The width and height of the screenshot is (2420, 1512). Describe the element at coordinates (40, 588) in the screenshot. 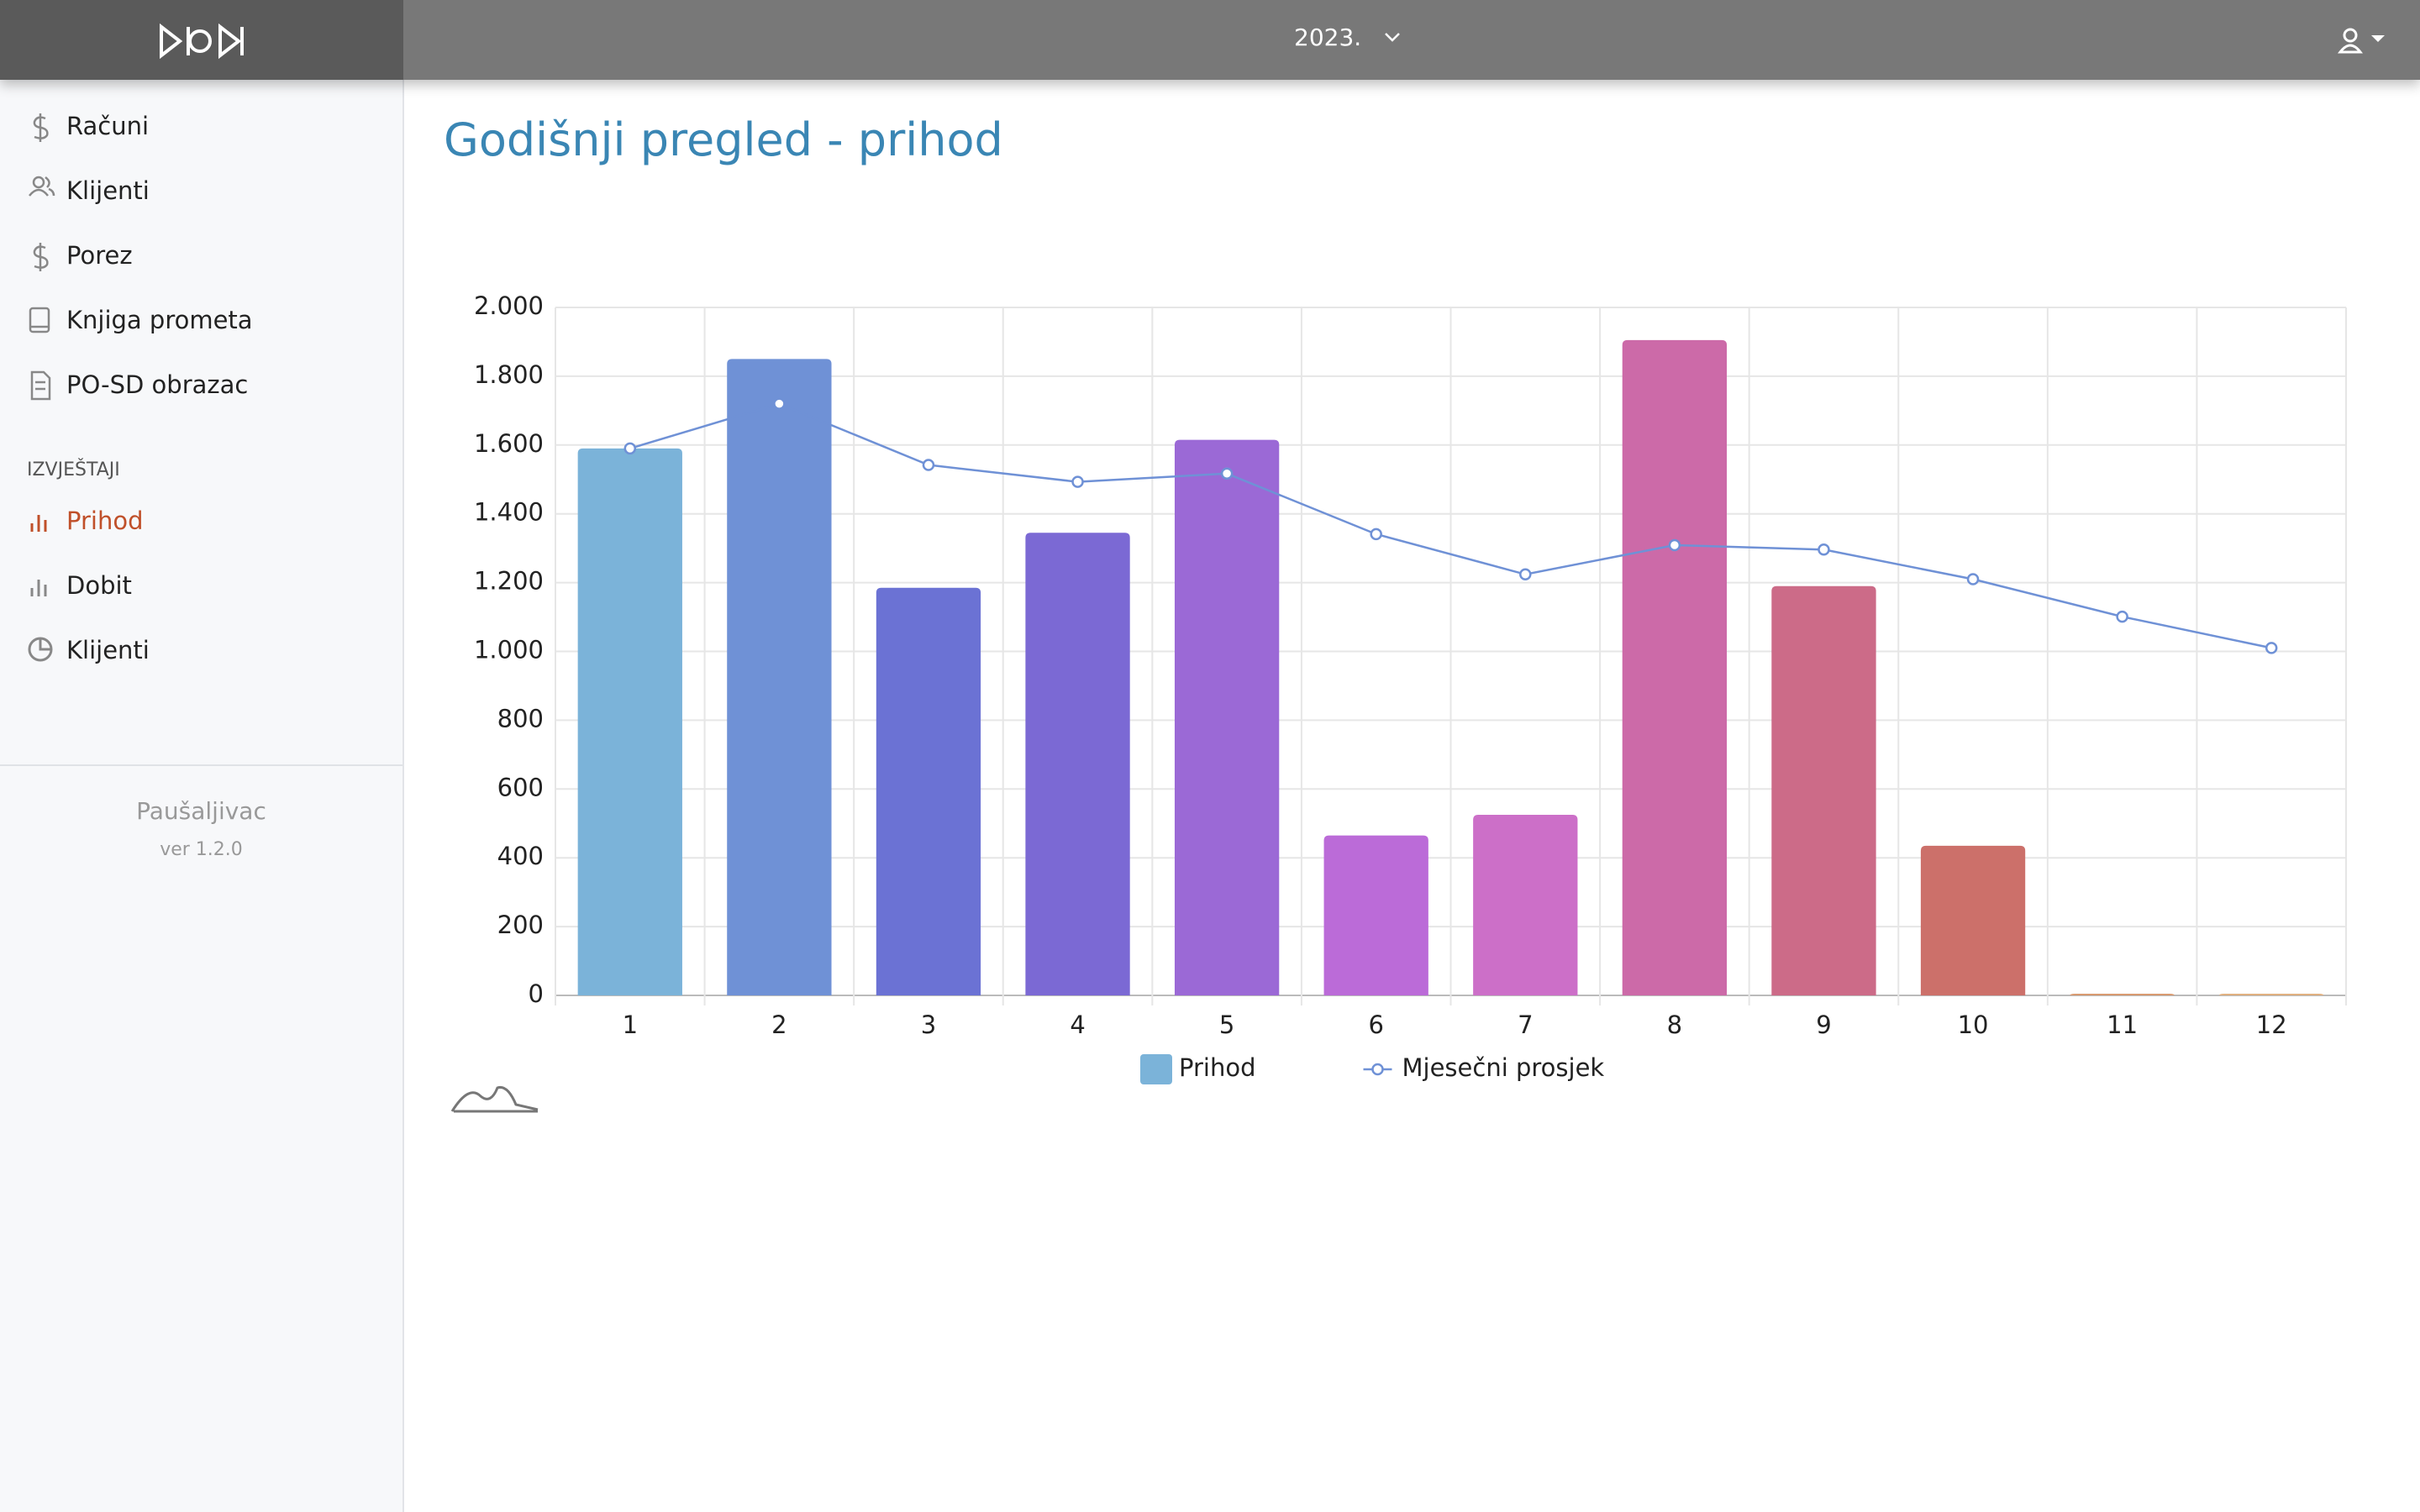

I see `report-icons` at that location.